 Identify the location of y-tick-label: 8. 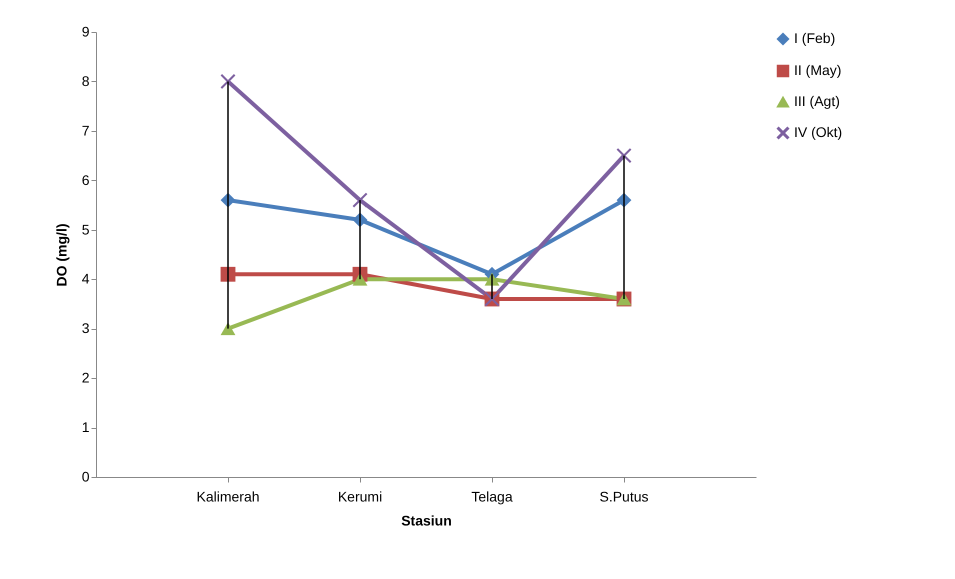
(86, 80).